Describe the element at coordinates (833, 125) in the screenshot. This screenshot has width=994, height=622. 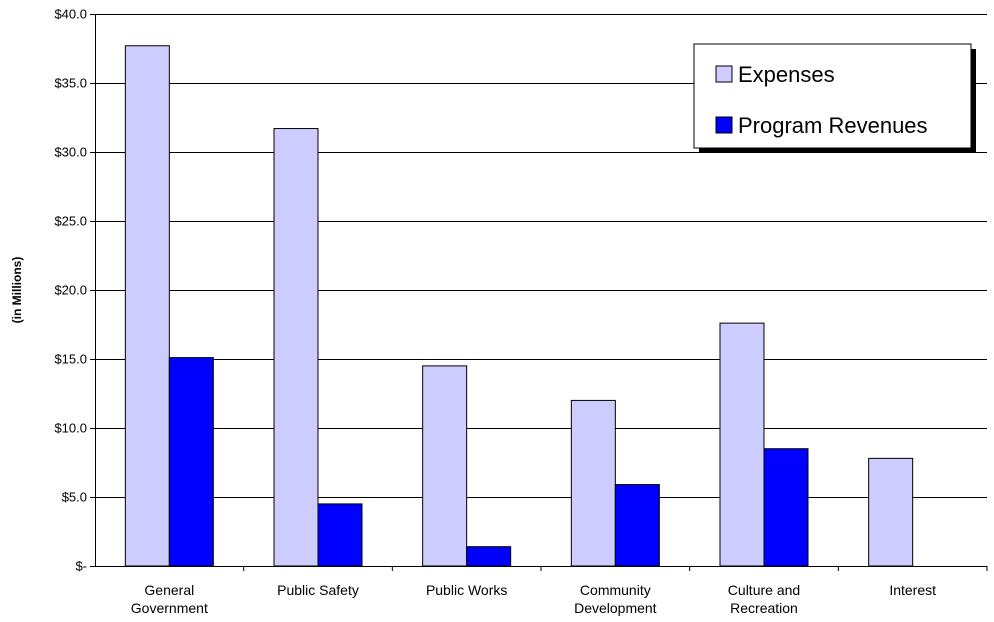
I see `legend-label-program-revenues: Program Revenues` at that location.